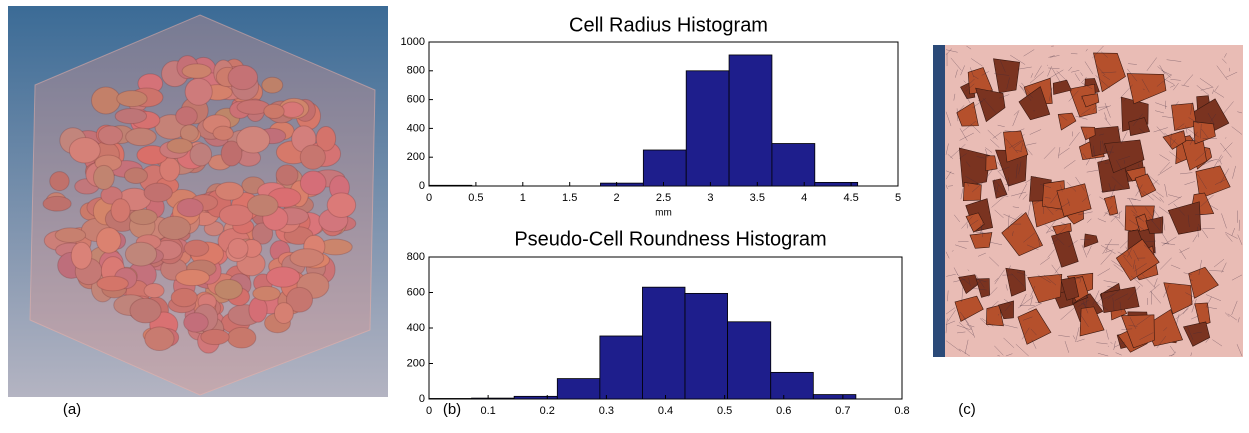  Describe the element at coordinates (842, 411) in the screenshot. I see `x-tick-label: 0.7` at that location.